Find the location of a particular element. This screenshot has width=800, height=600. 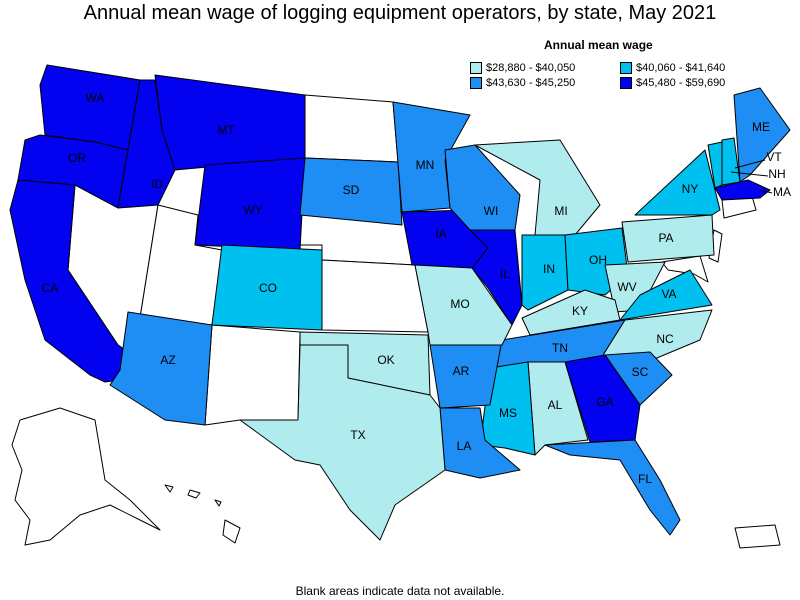

state-label-vt: VT is located at coordinates (774, 157).